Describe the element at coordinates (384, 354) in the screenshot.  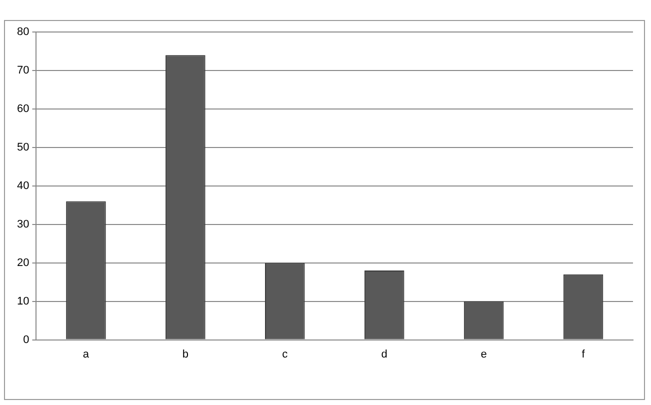
I see `x-tick-label: d` at that location.